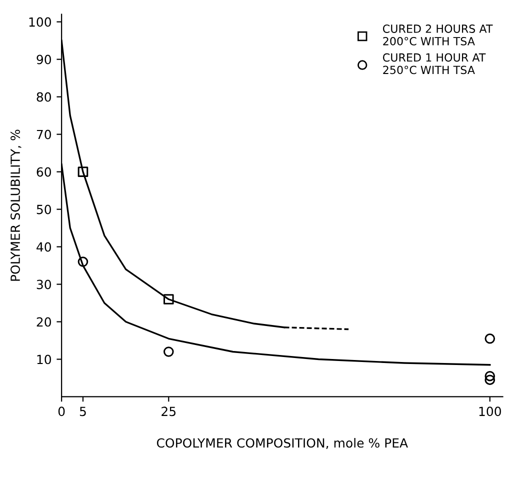  I want to click on x-tick-label: 0, so click(61, 411).